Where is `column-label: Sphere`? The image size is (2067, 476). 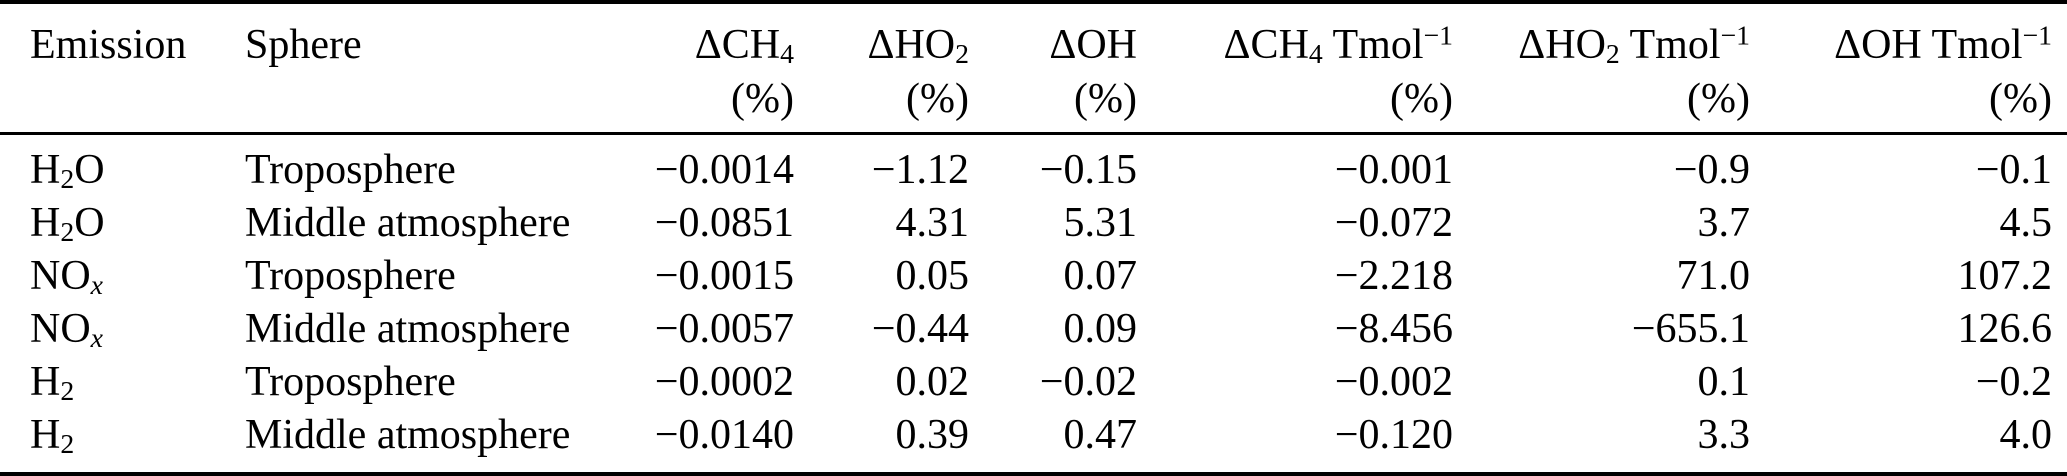
column-label: Sphere is located at coordinates (303, 45).